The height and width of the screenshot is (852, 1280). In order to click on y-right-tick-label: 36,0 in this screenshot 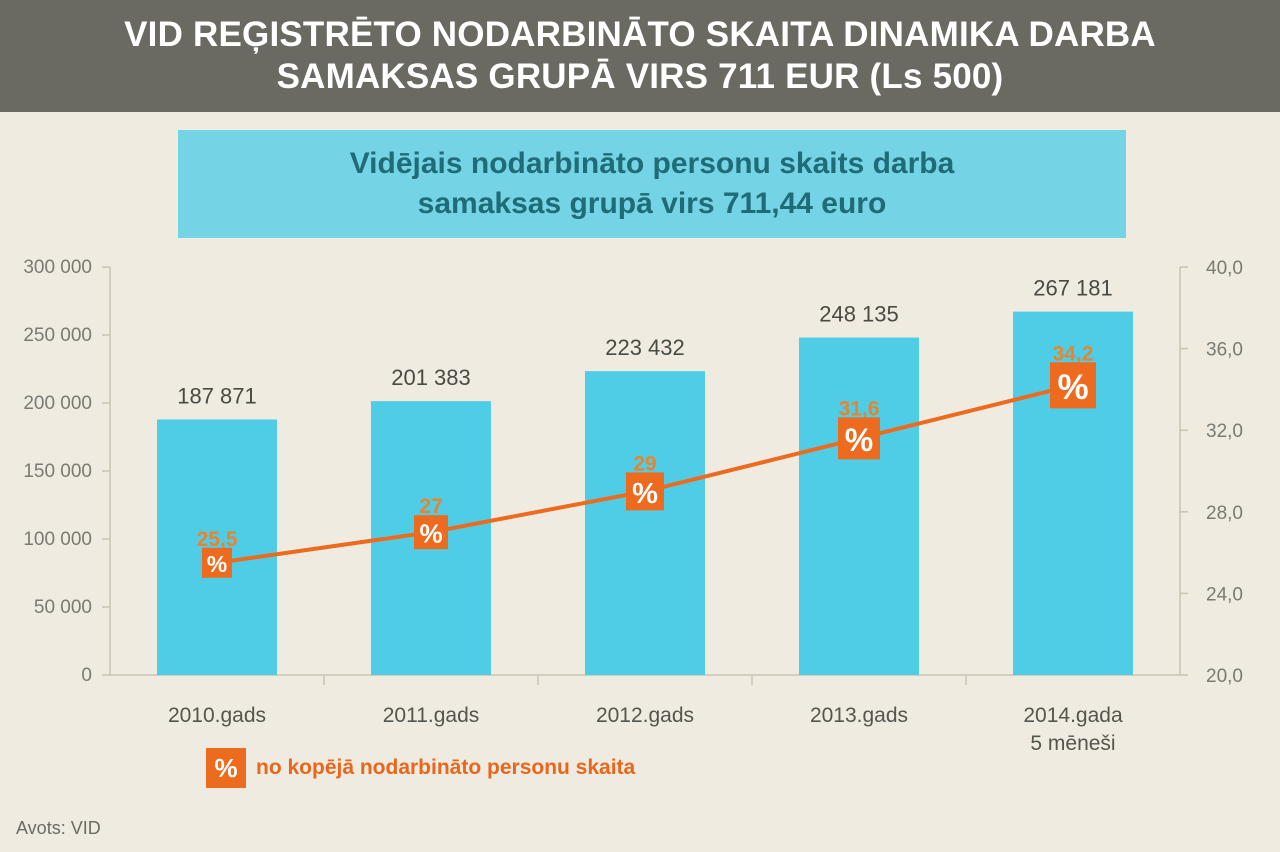, I will do `click(1224, 350)`.